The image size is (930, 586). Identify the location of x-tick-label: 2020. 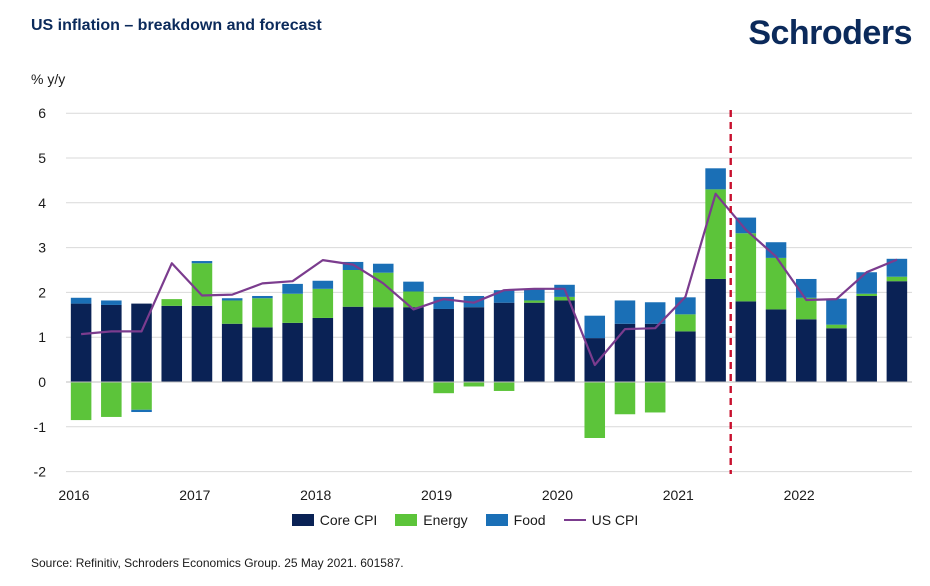
(557, 495).